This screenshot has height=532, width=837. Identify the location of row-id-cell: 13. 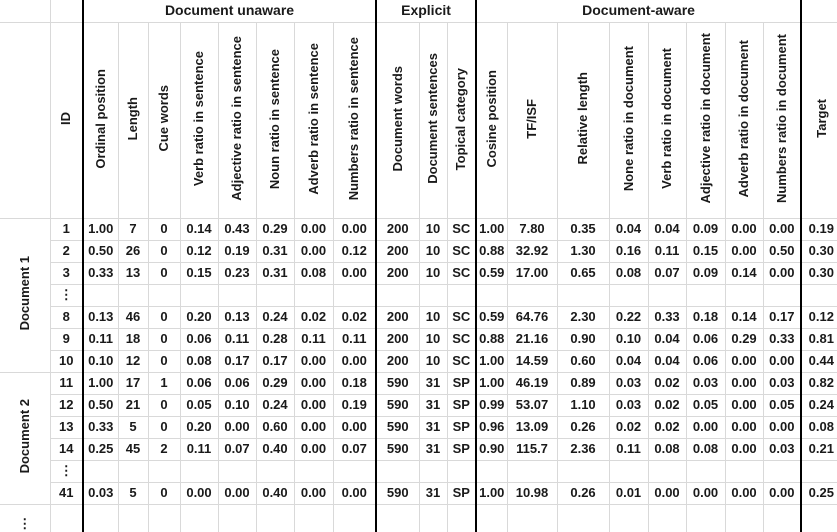
(67, 427).